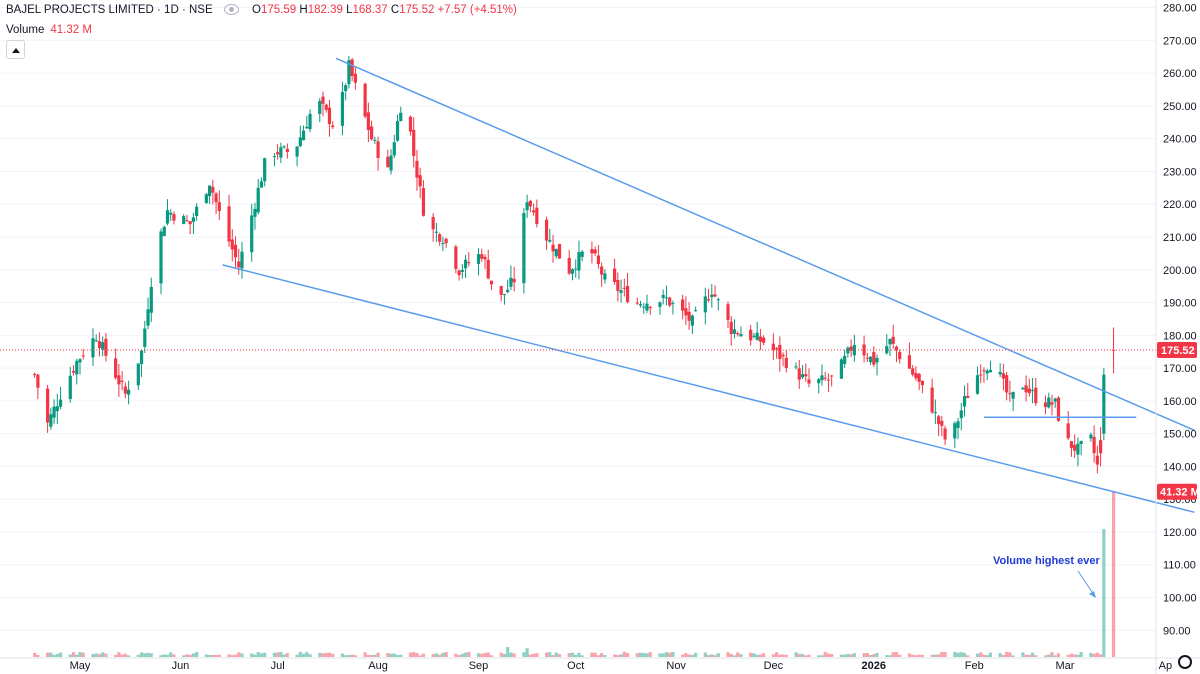 This screenshot has height=674, width=1200. Describe the element at coordinates (15, 49) in the screenshot. I see `collapse-arrow-icon` at that location.